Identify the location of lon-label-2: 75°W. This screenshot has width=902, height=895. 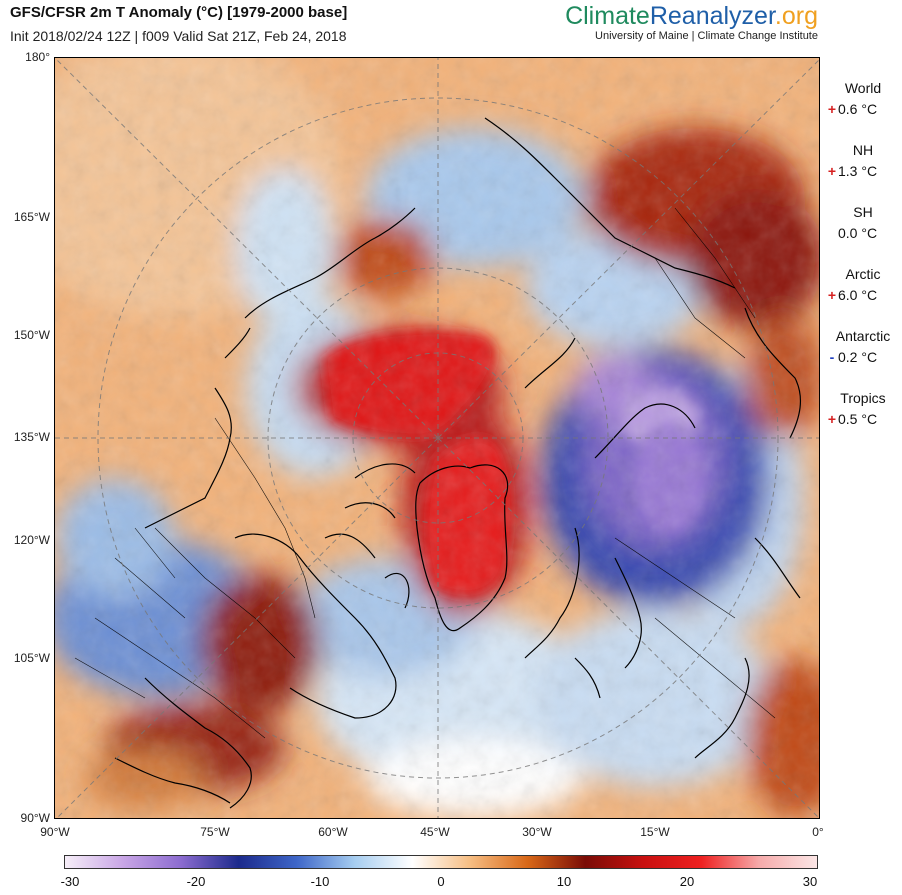
(215, 832).